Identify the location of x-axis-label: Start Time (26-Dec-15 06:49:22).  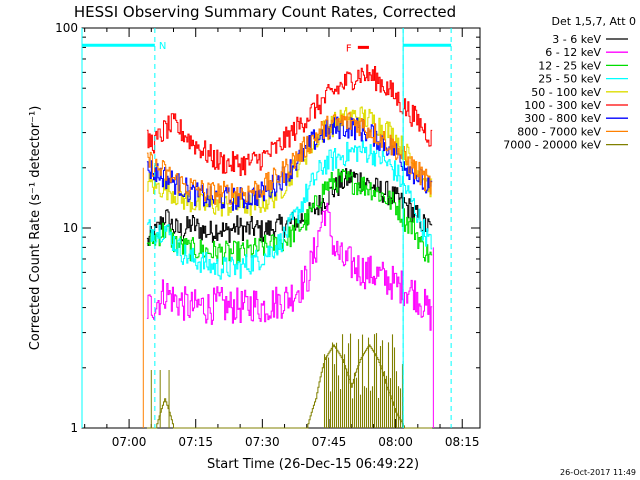
(313, 464).